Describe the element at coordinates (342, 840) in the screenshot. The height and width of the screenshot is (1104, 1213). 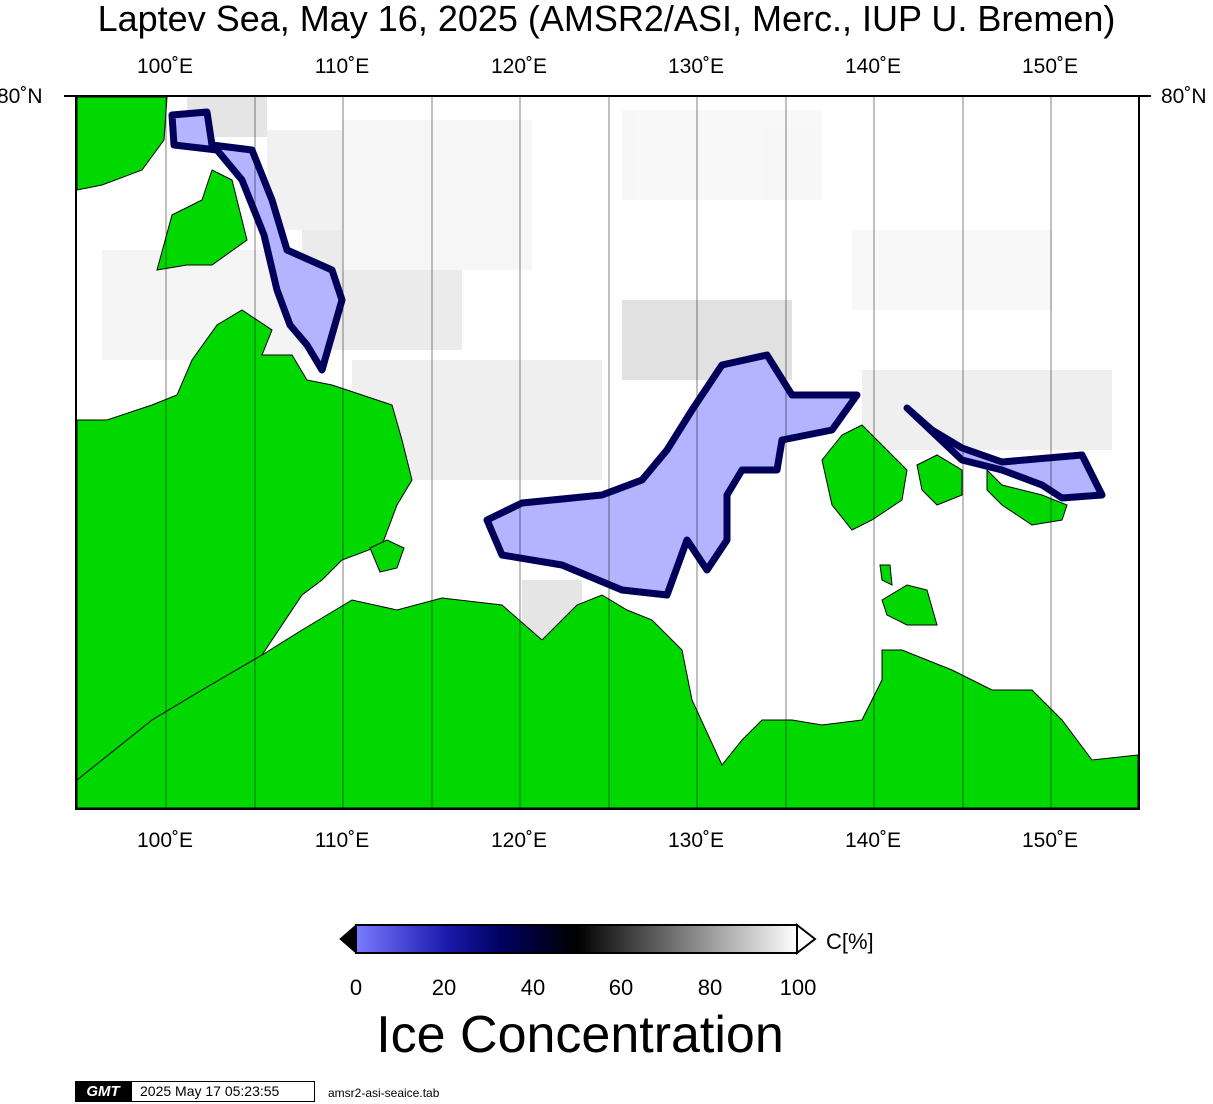
I see `bottom-lon-label-110e: 110˚E` at that location.